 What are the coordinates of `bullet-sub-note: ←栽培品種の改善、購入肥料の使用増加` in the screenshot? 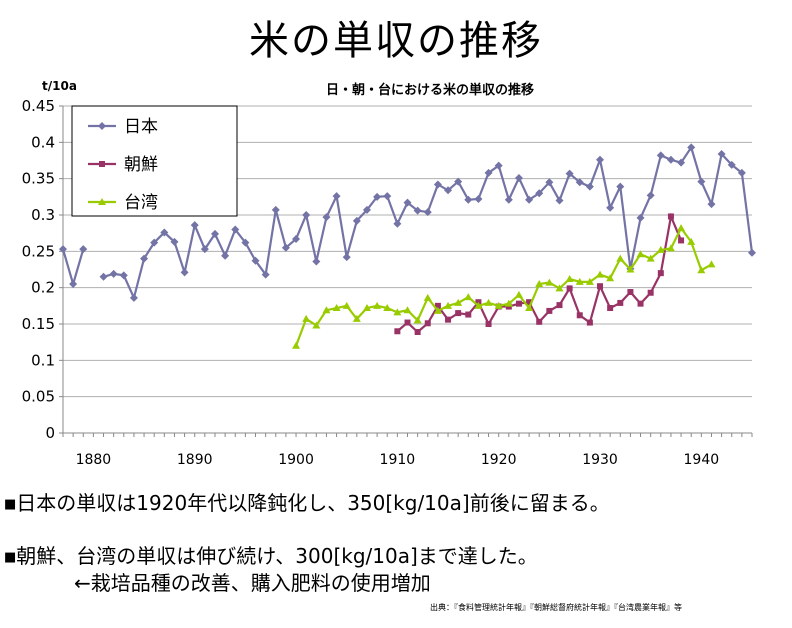 It's located at (252, 583).